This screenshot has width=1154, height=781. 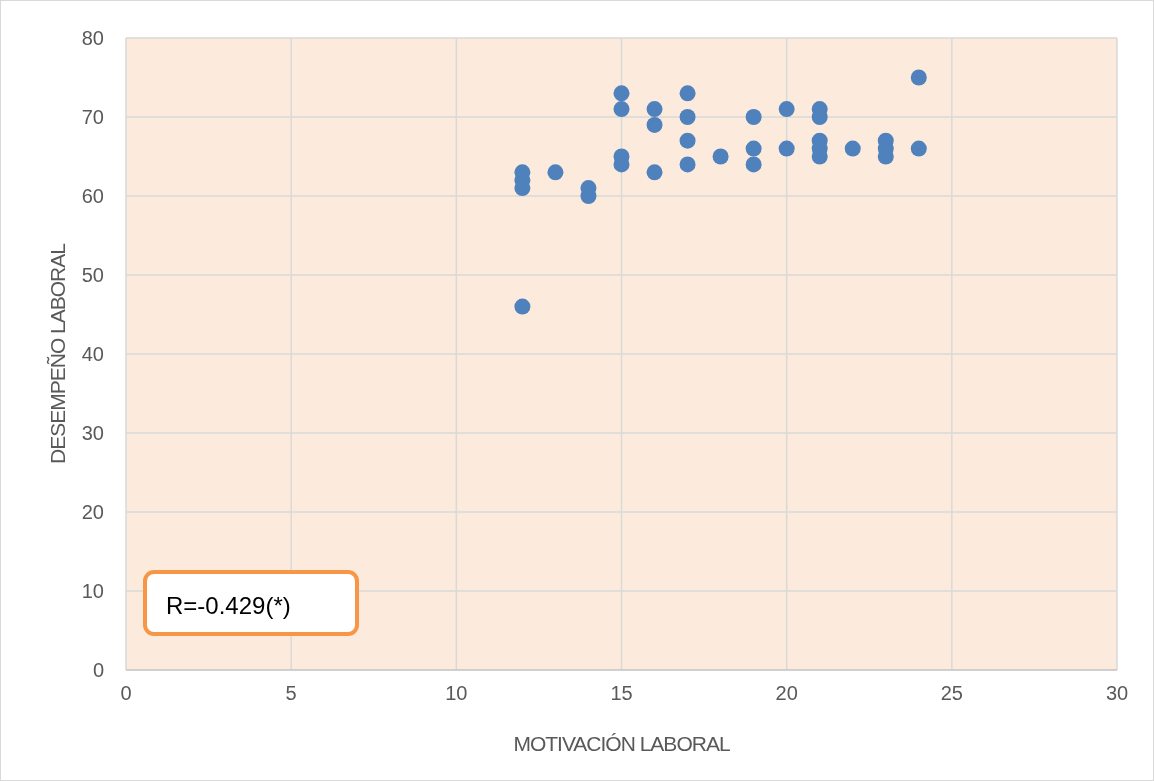 What do you see at coordinates (92, 117) in the screenshot?
I see `y-tick-label: 70` at bounding box center [92, 117].